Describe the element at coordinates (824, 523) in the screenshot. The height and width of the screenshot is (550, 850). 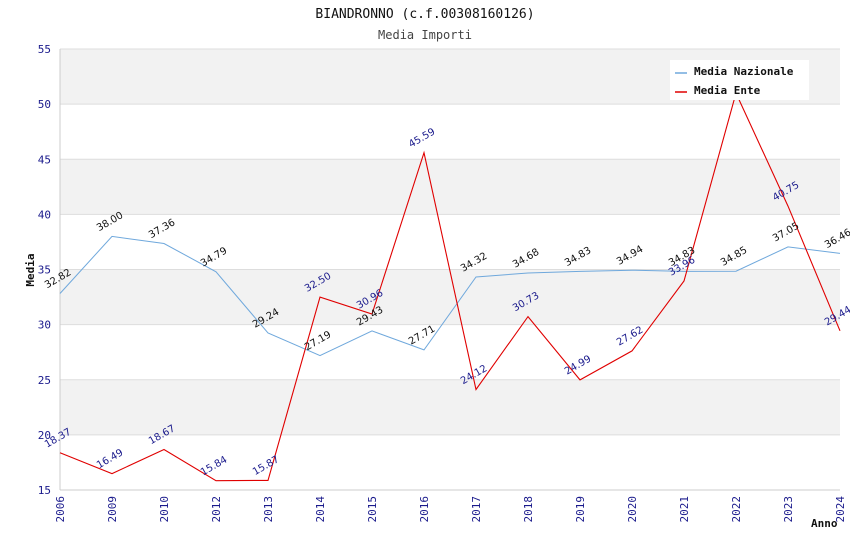
I see `x-axis-title: Anno` at that location.